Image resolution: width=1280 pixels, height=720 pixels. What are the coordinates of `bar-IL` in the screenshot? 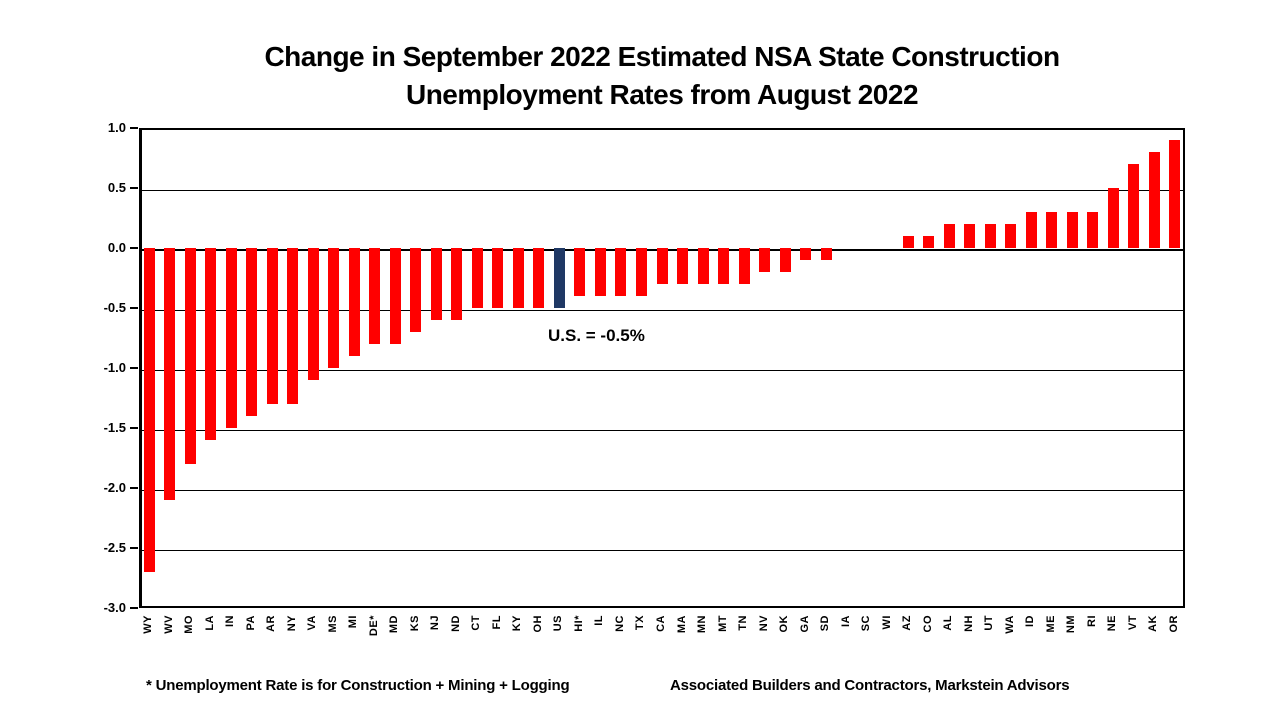 It's located at (600, 272).